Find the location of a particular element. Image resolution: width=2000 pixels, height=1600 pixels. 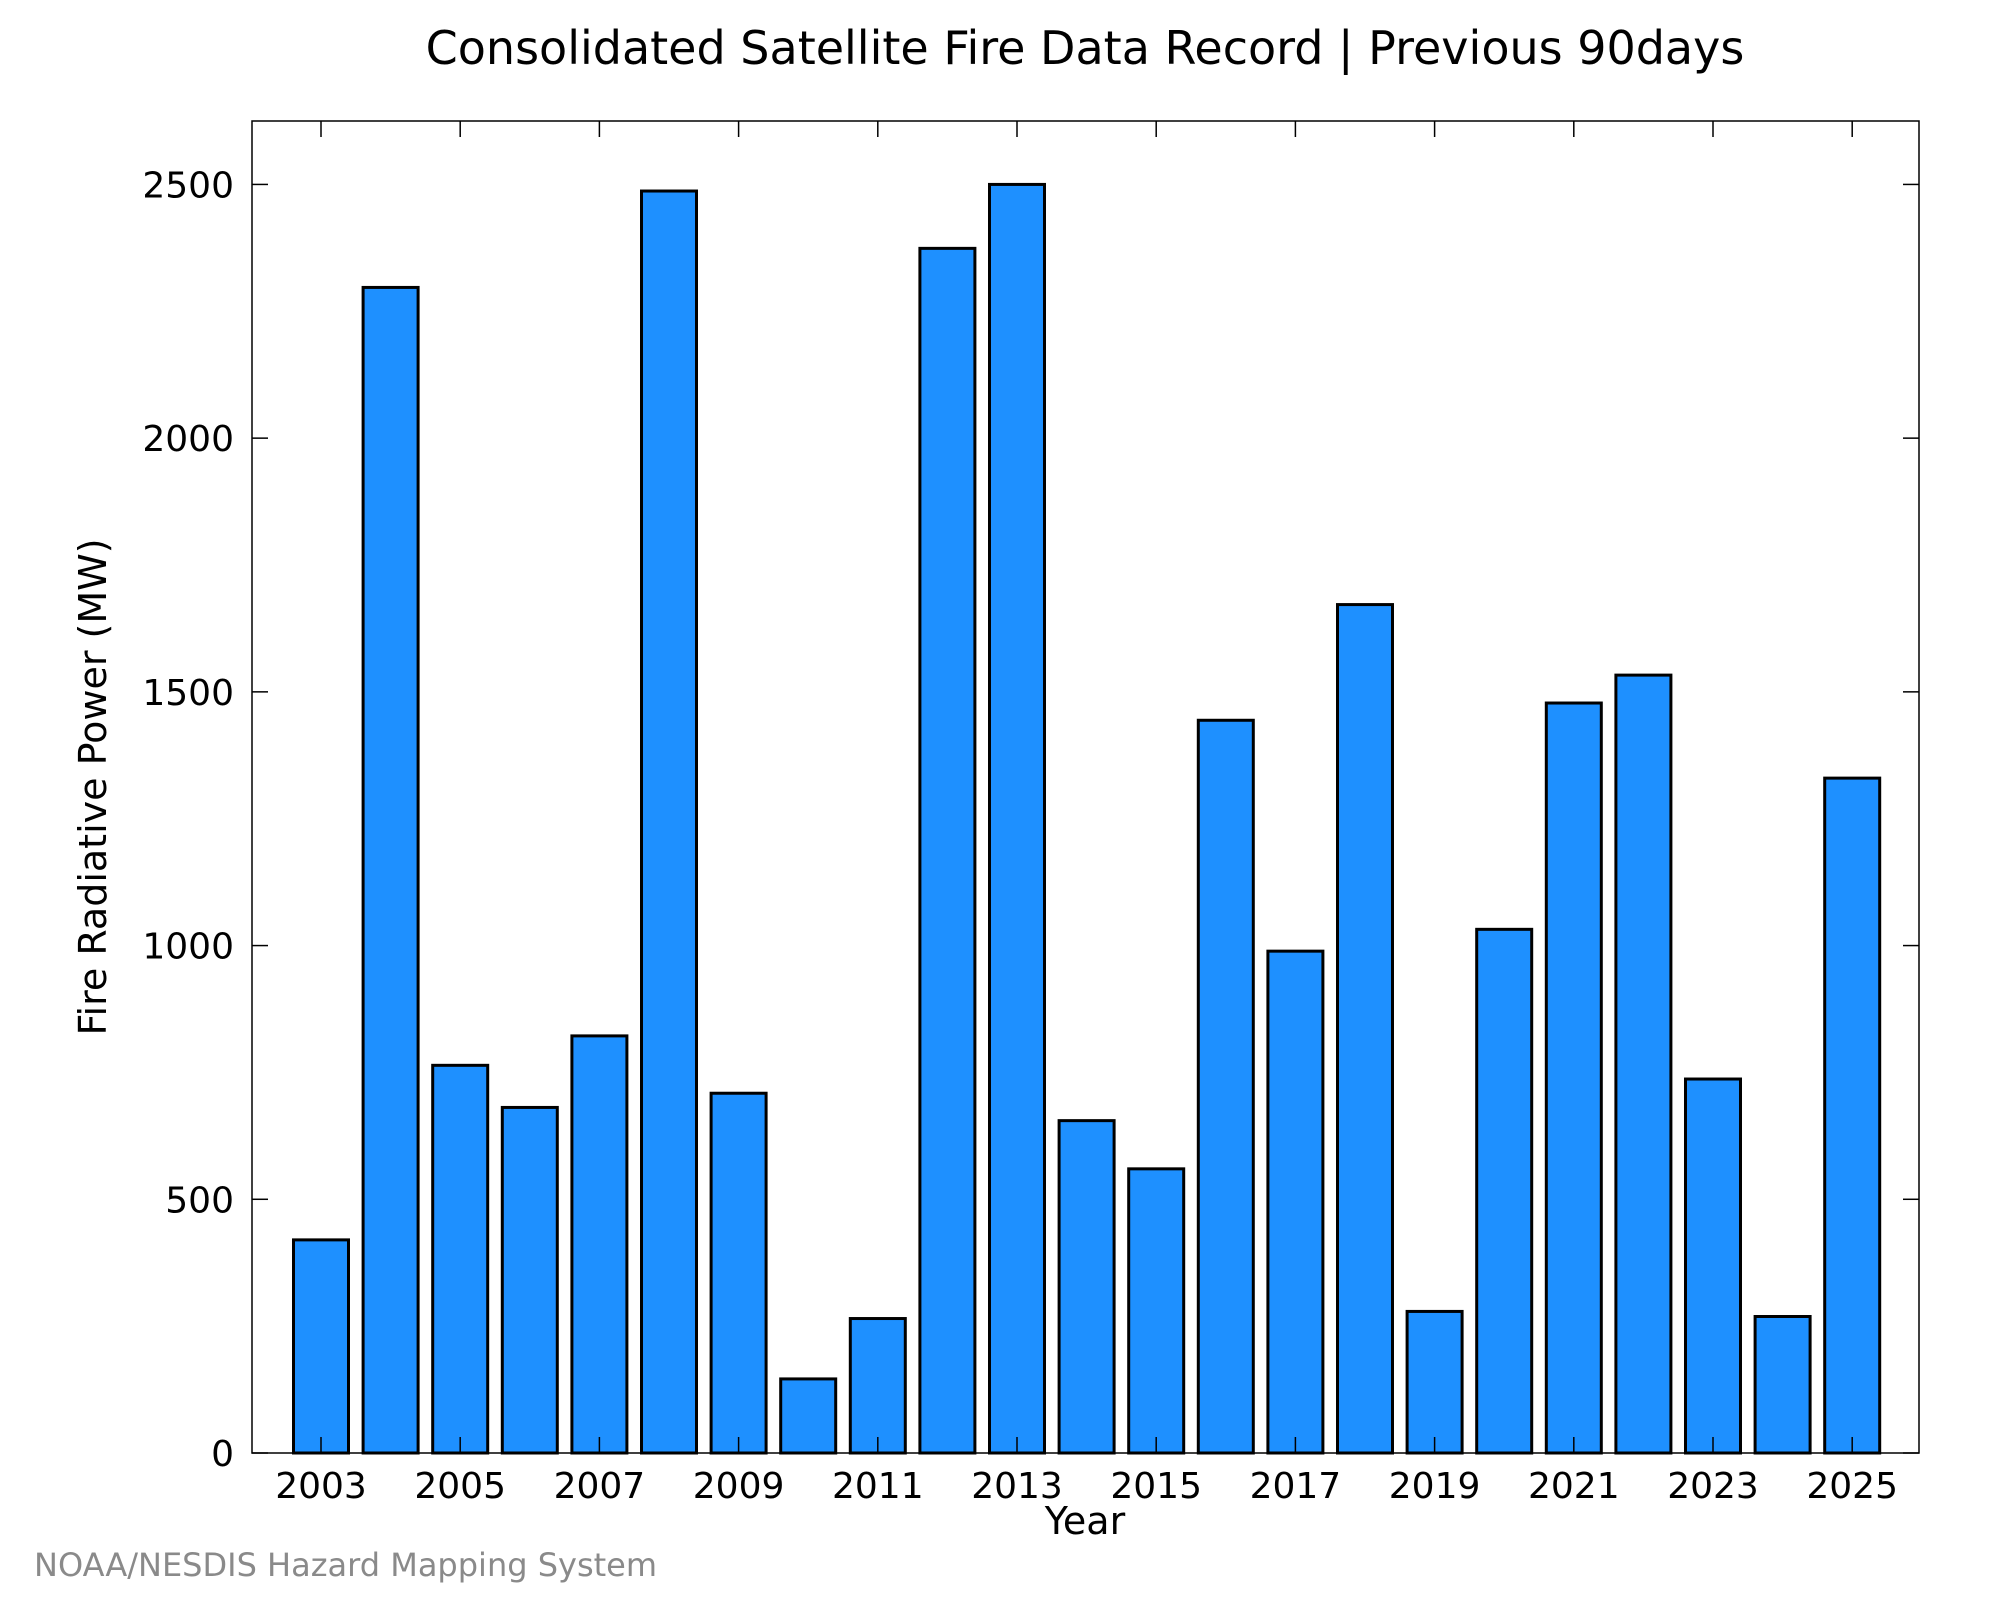

footer-credit: NOAA/NESDIS Hazard Mapping System is located at coordinates (345, 1565).